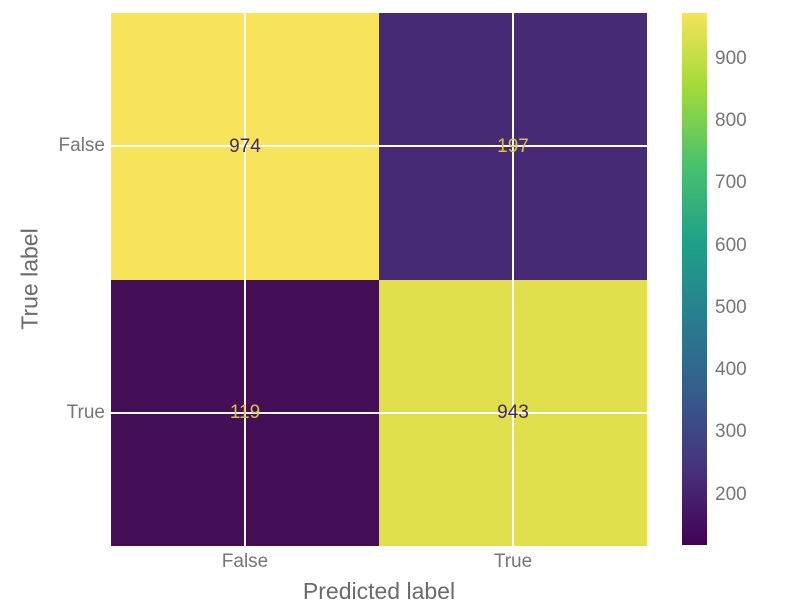 The height and width of the screenshot is (610, 788). What do you see at coordinates (731, 121) in the screenshot?
I see `colorbar-tick-label: 800` at bounding box center [731, 121].